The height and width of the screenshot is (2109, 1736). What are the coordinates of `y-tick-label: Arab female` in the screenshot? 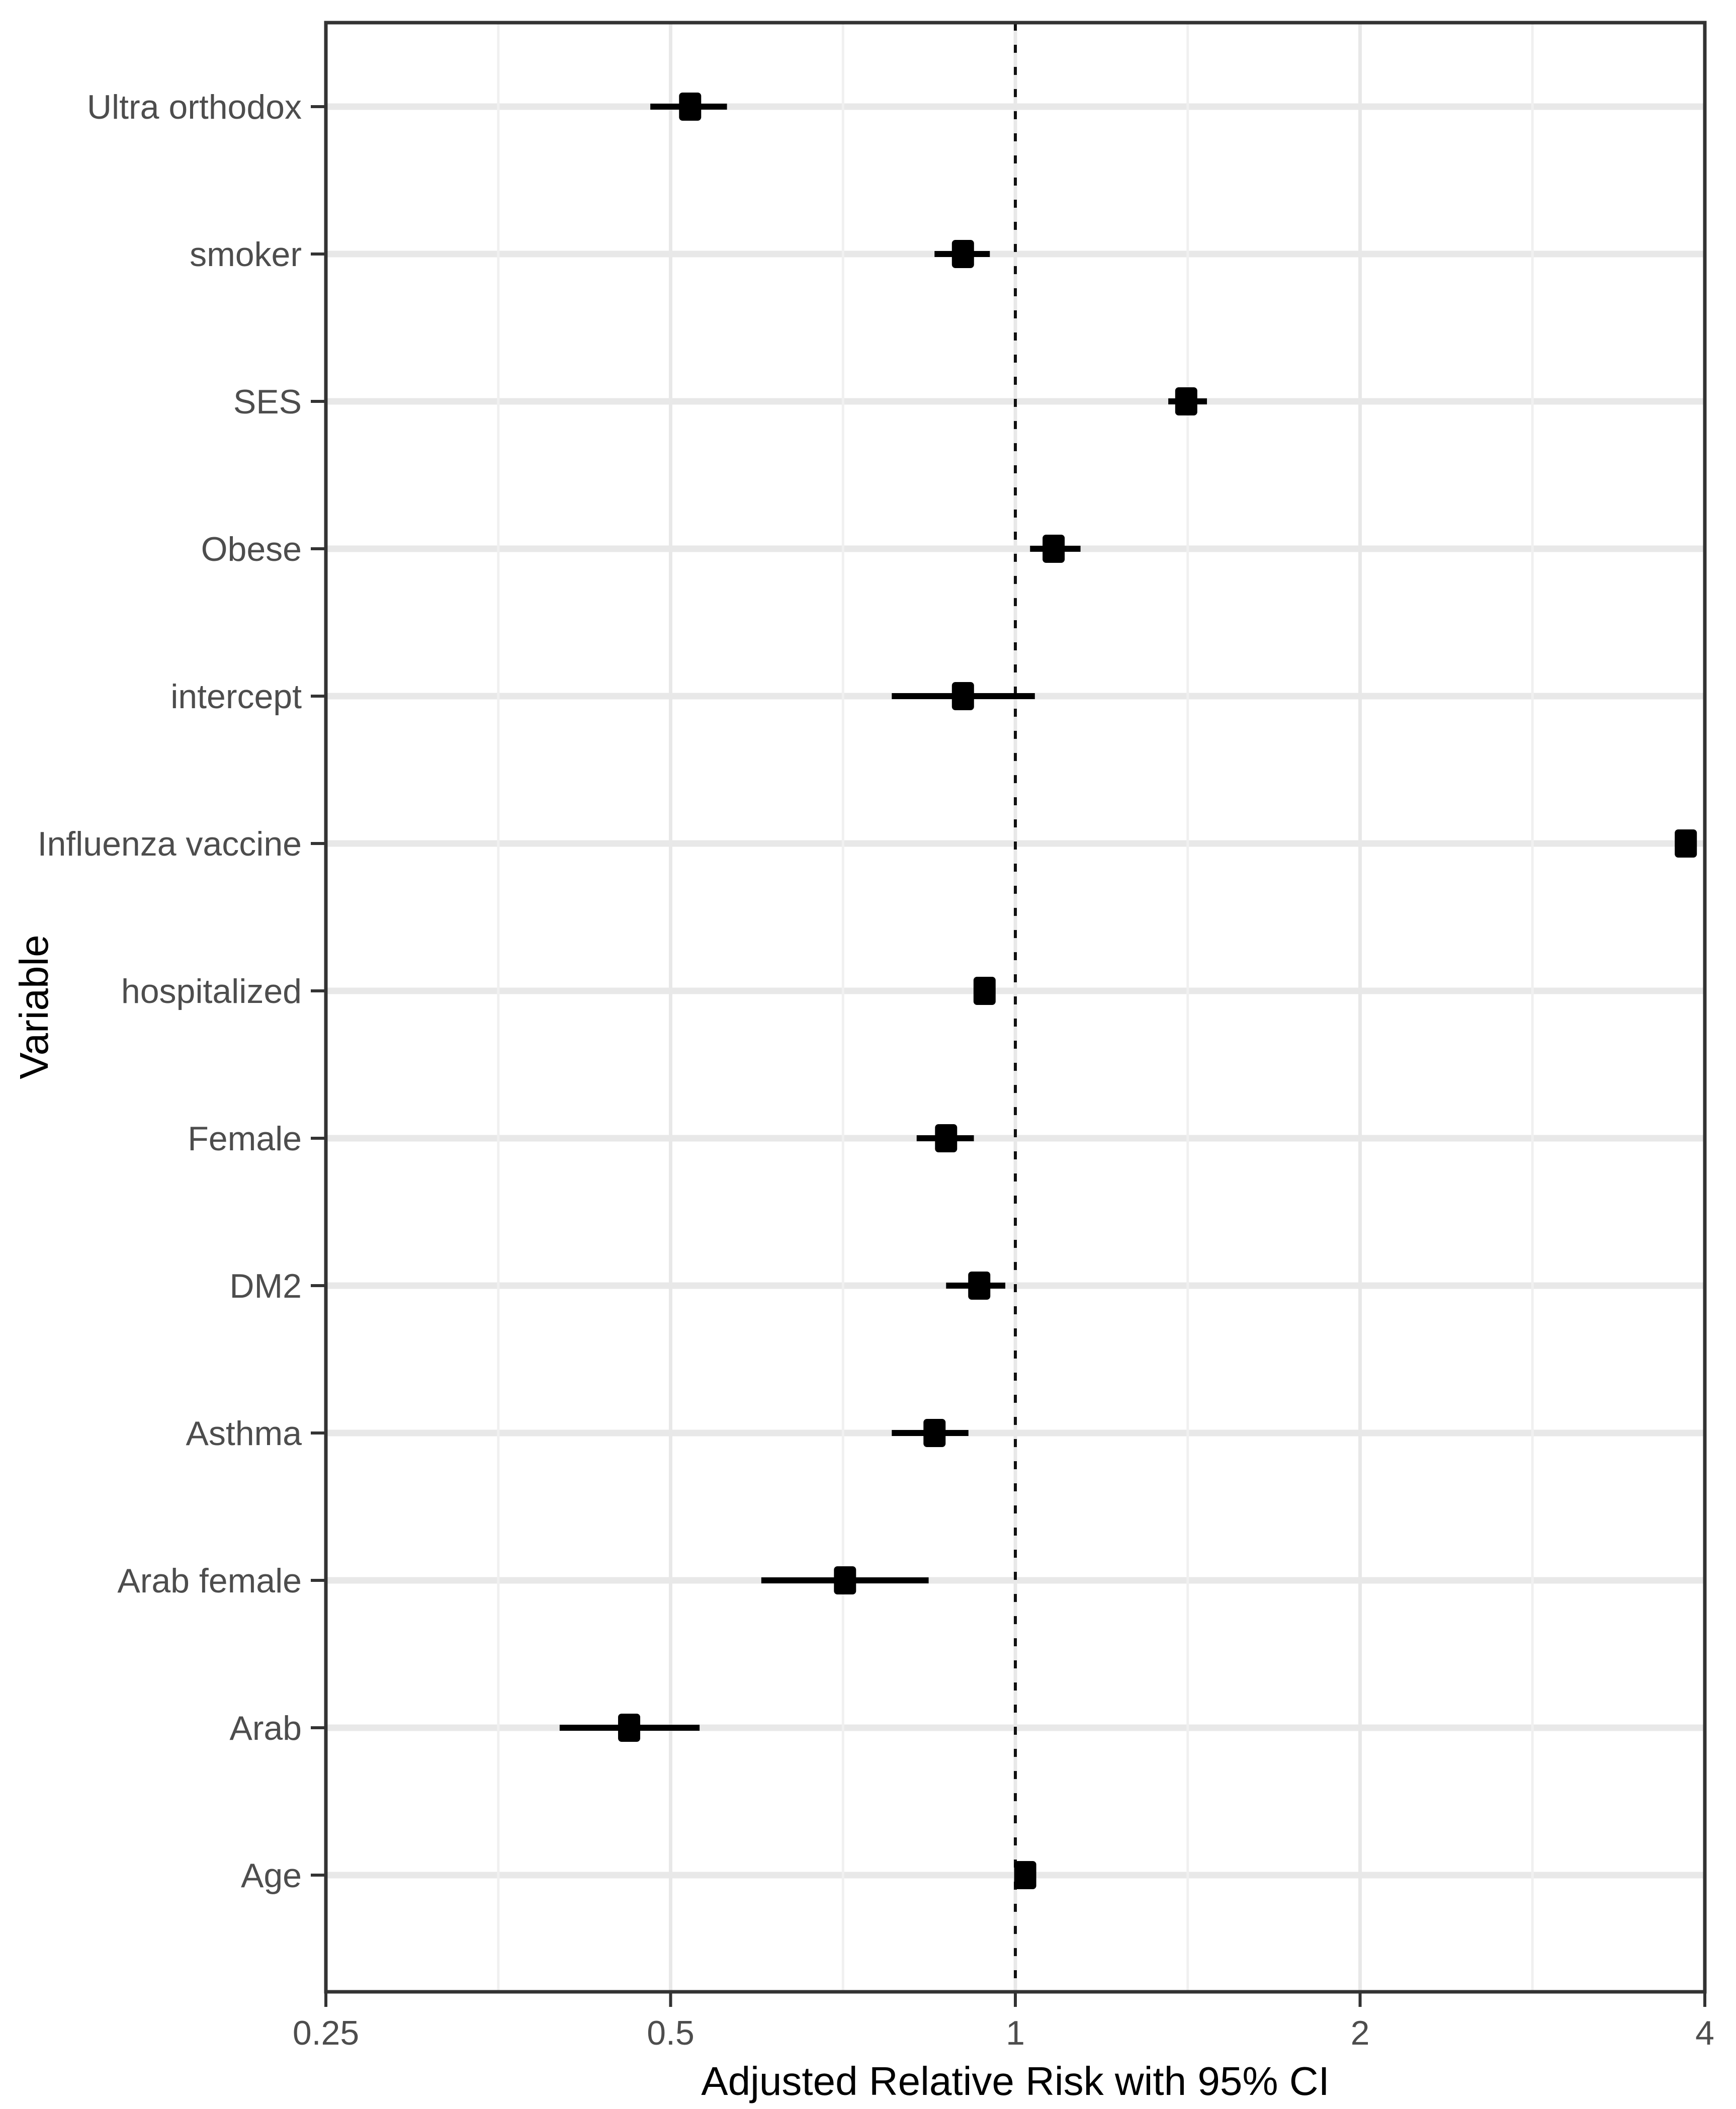 It's located at (210, 1581).